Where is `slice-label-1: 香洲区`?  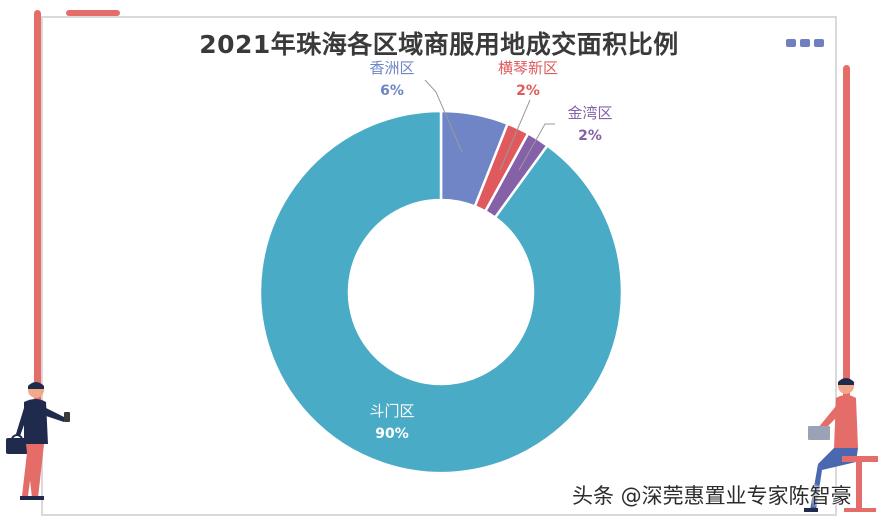
slice-label-1: 香洲区 is located at coordinates (391, 68).